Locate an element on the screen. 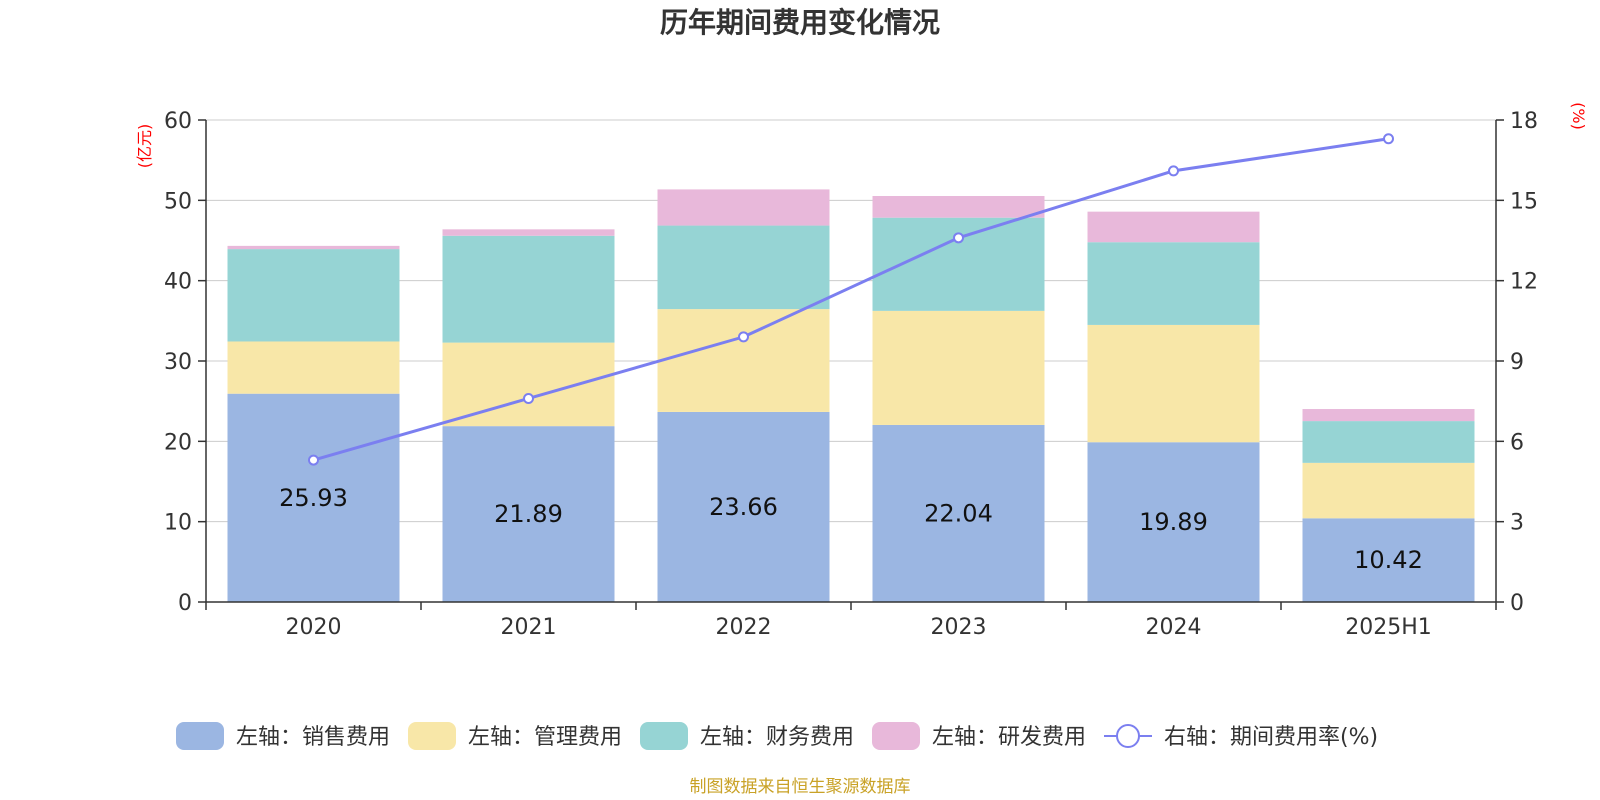 The height and width of the screenshot is (800, 1600). bar-value-label: 23.66 is located at coordinates (743, 507).